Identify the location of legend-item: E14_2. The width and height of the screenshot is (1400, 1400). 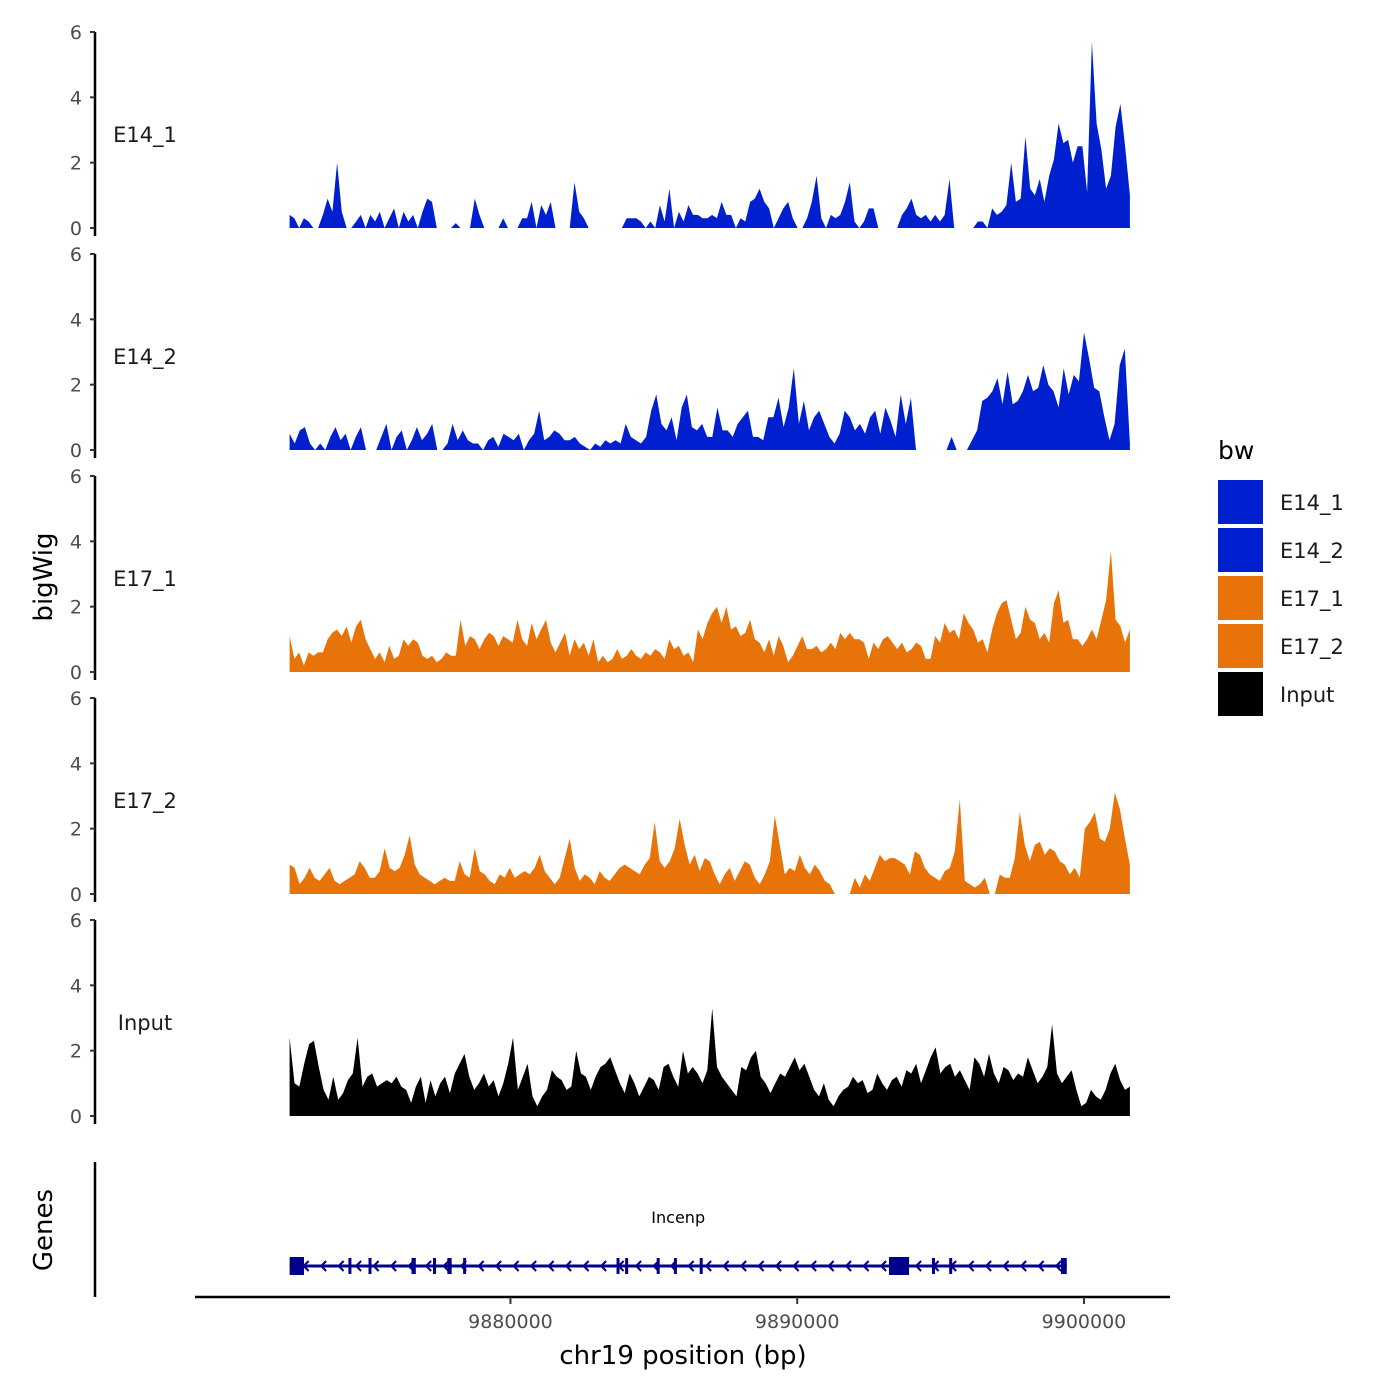
(1281, 550).